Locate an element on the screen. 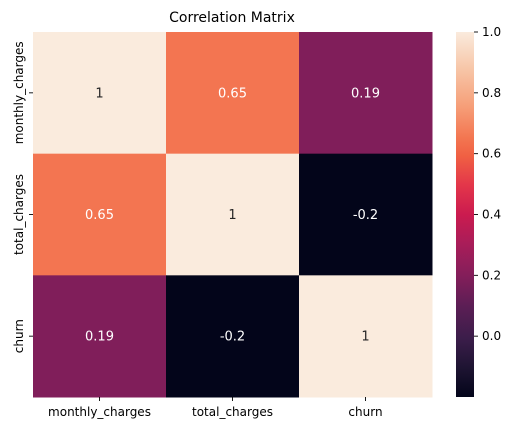 The height and width of the screenshot is (433, 515). heatmap-cell-r2-c2 is located at coordinates (366, 336).